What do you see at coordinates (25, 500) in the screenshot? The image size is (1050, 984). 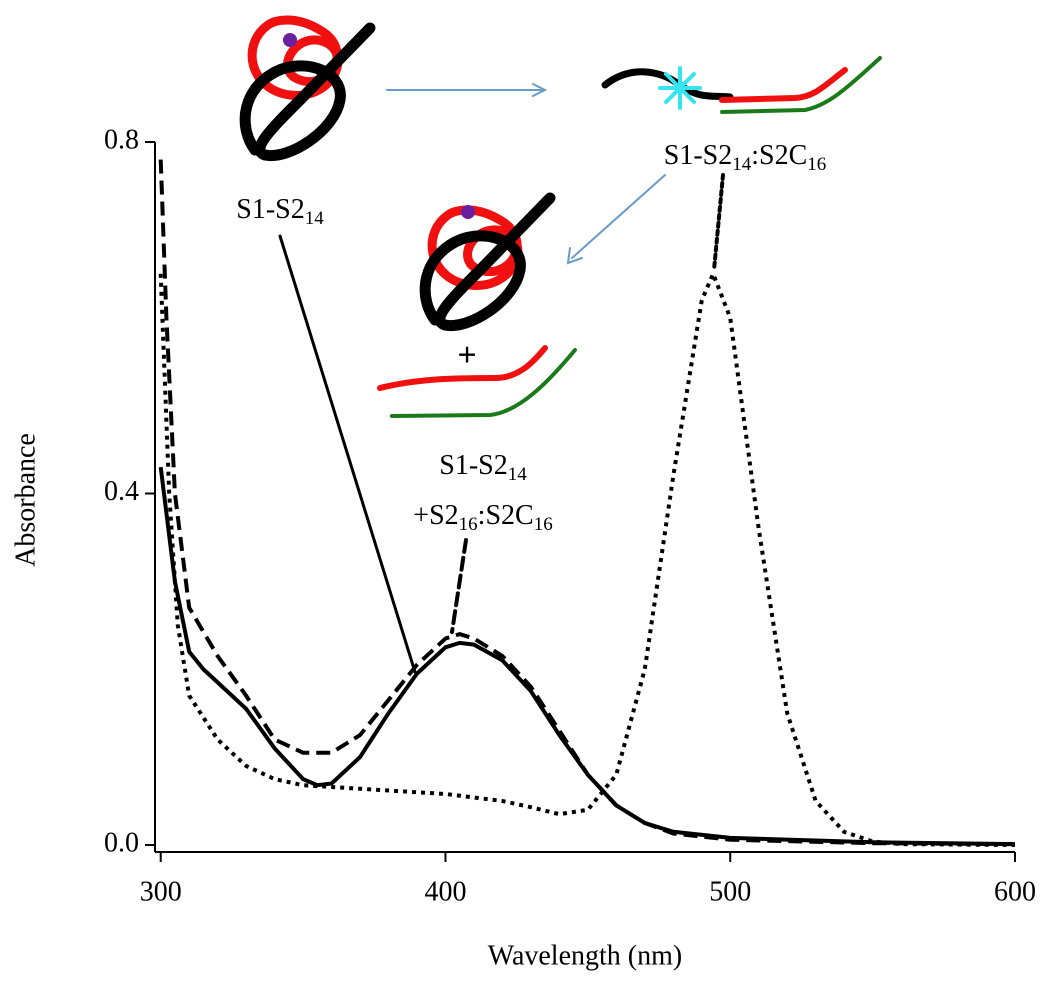 I see `y-axis-title: Absorbance` at bounding box center [25, 500].